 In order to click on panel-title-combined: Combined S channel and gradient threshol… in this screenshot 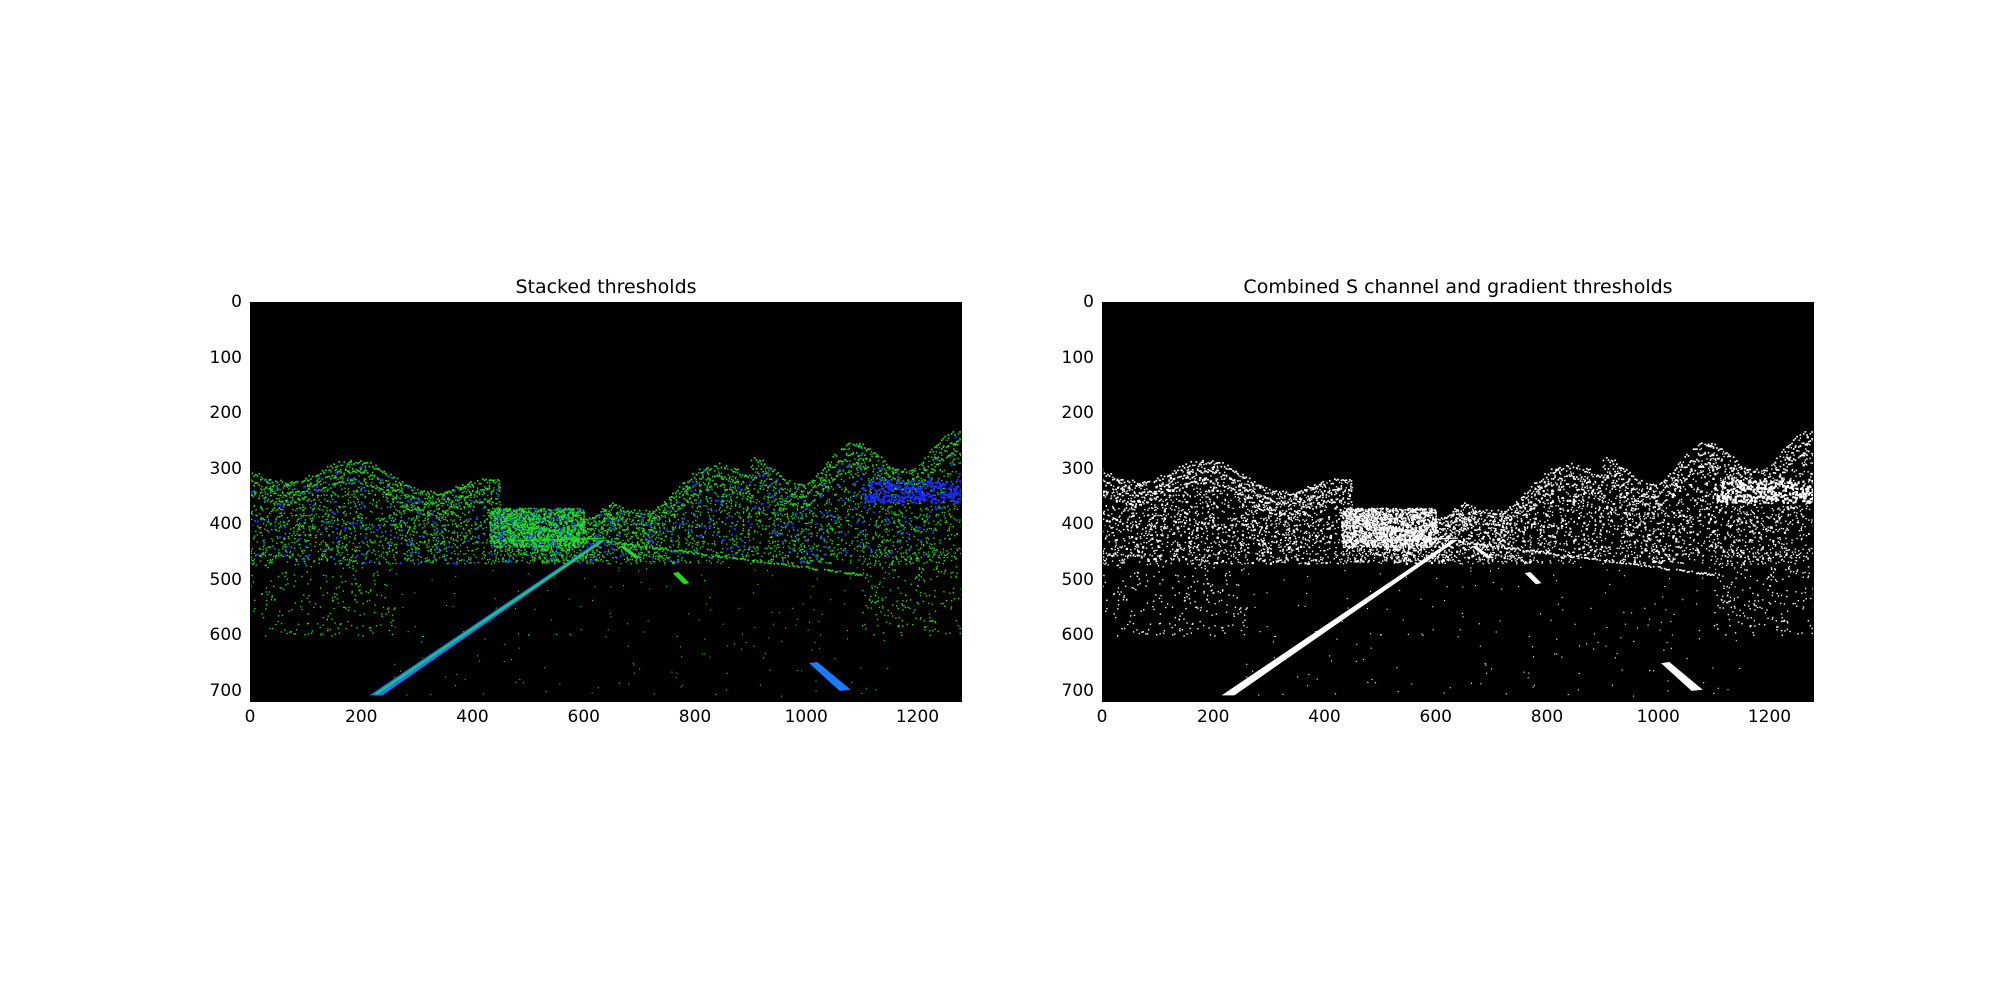, I will do `click(1458, 287)`.